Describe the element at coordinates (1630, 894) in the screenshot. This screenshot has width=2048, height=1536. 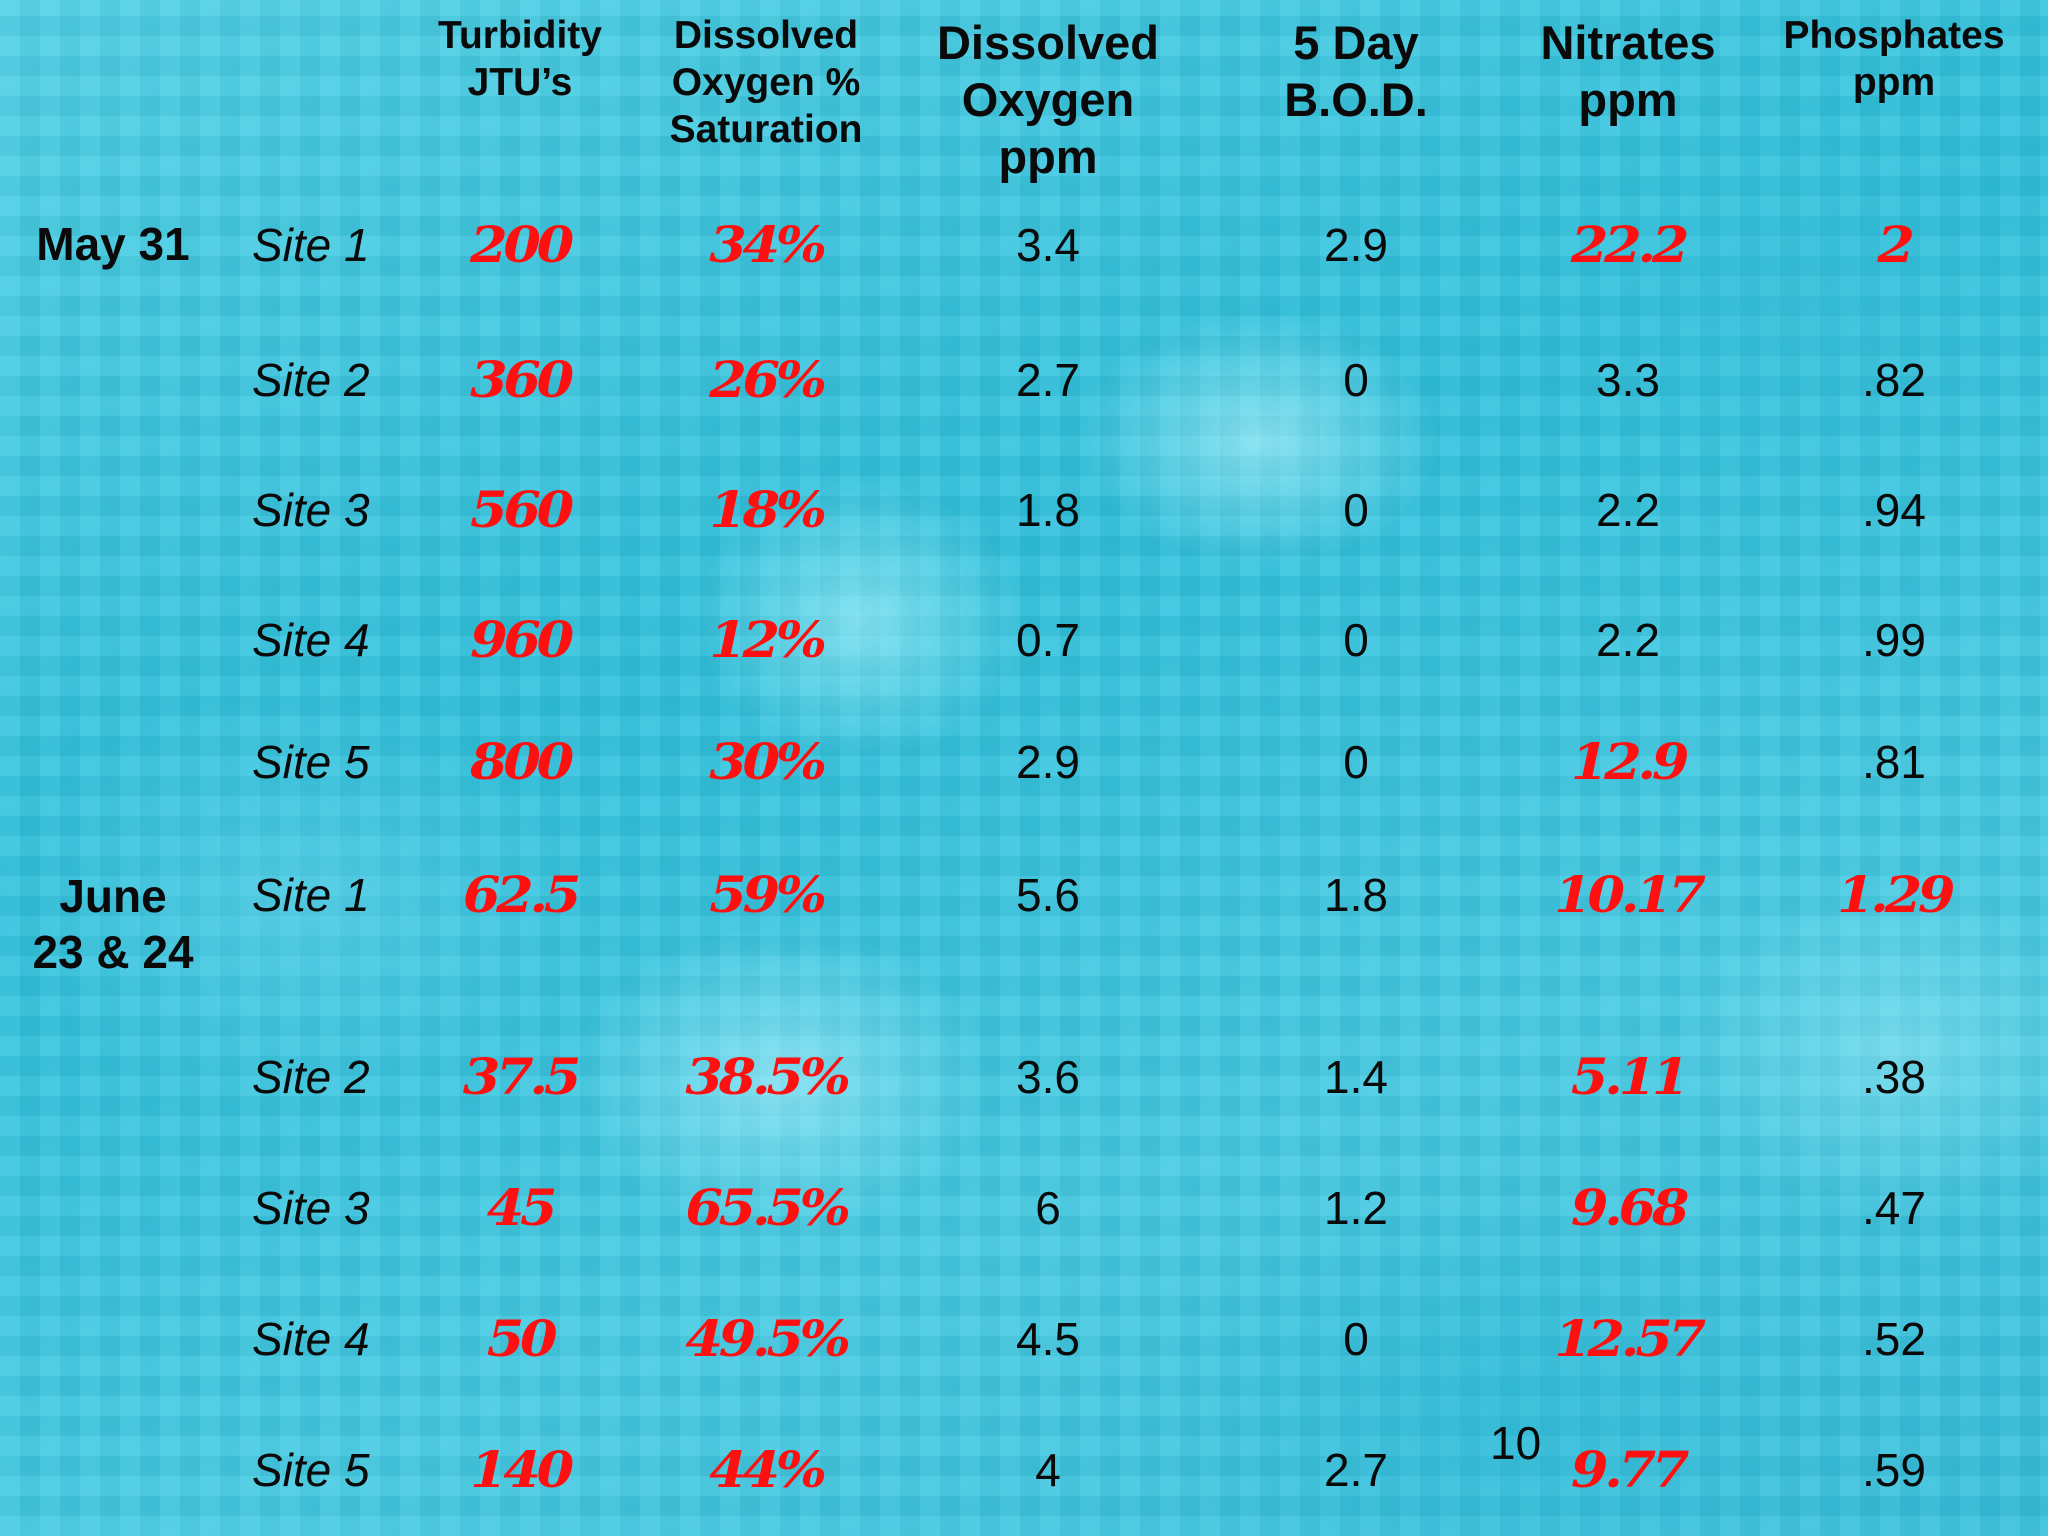
I see `highlighted-value: 10.17` at that location.